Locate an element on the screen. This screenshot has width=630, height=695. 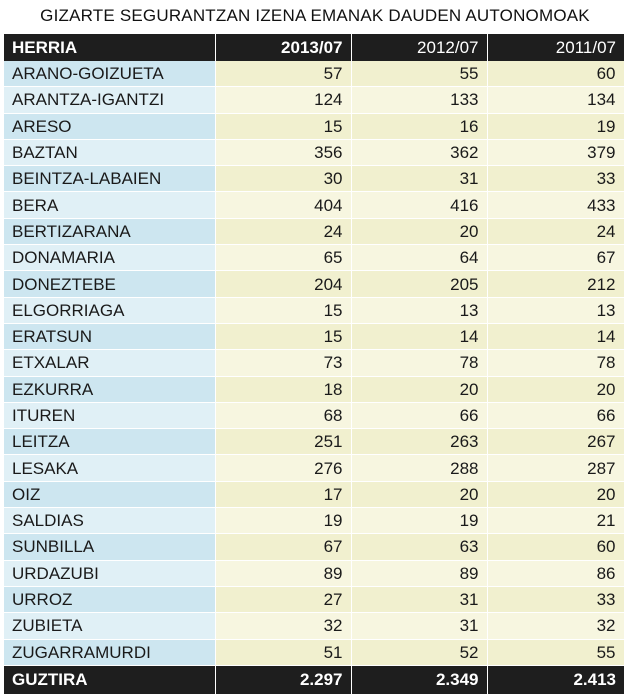
row-value-2013: 204 is located at coordinates (283, 284).